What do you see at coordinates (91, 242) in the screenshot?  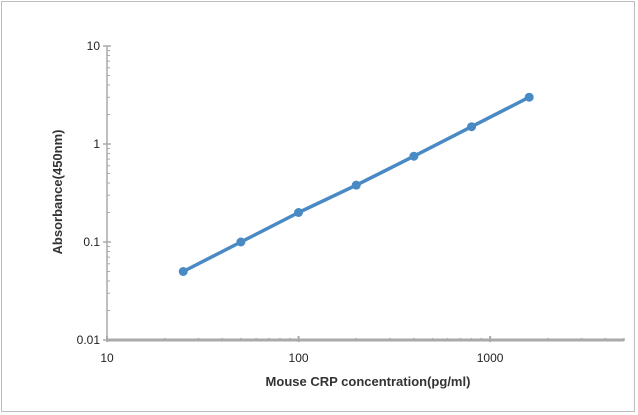 I see `y-tick-label: 0.1` at bounding box center [91, 242].